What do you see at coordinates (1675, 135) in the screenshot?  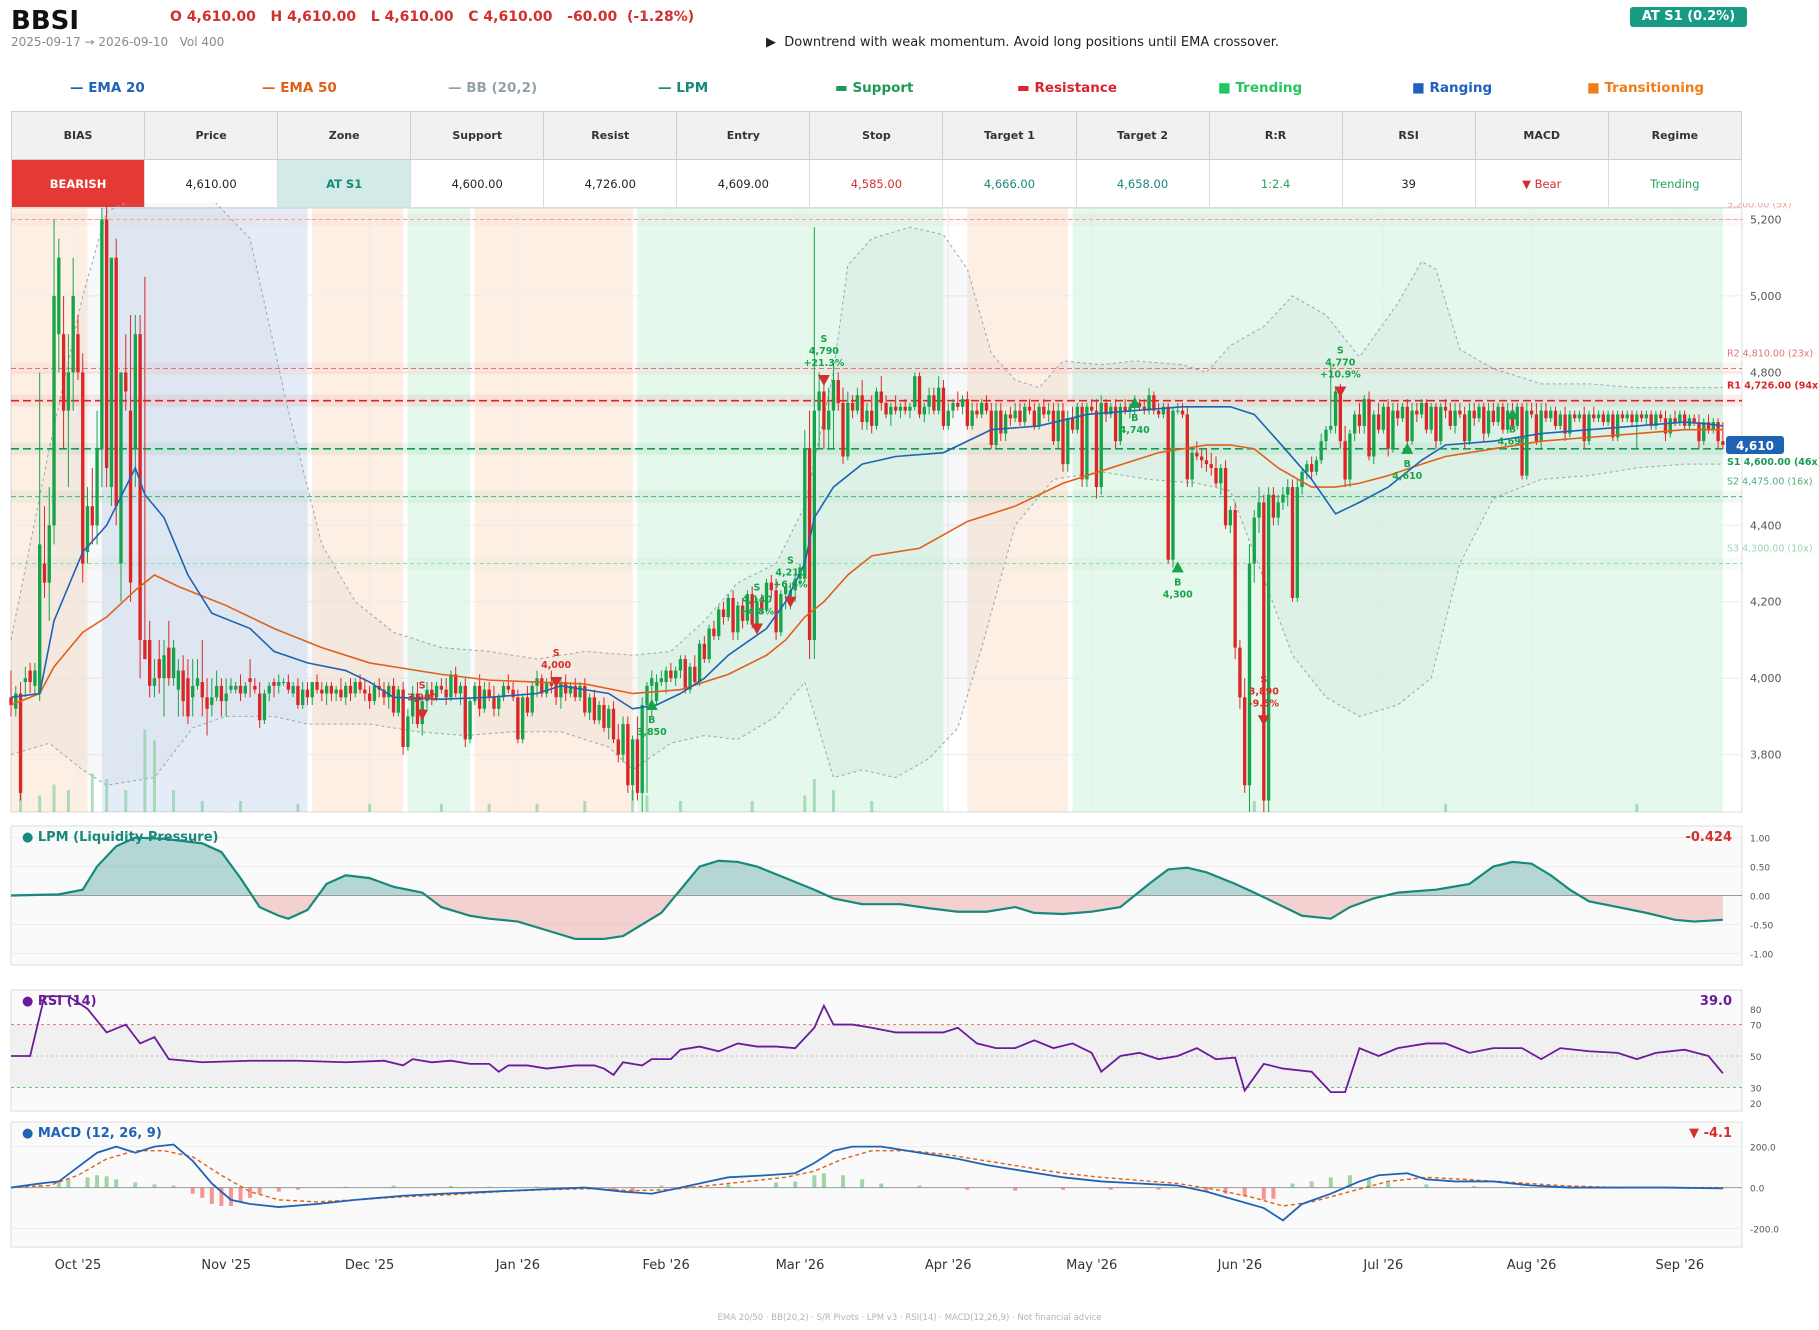 I see `summary-header-regime: Regime` at bounding box center [1675, 135].